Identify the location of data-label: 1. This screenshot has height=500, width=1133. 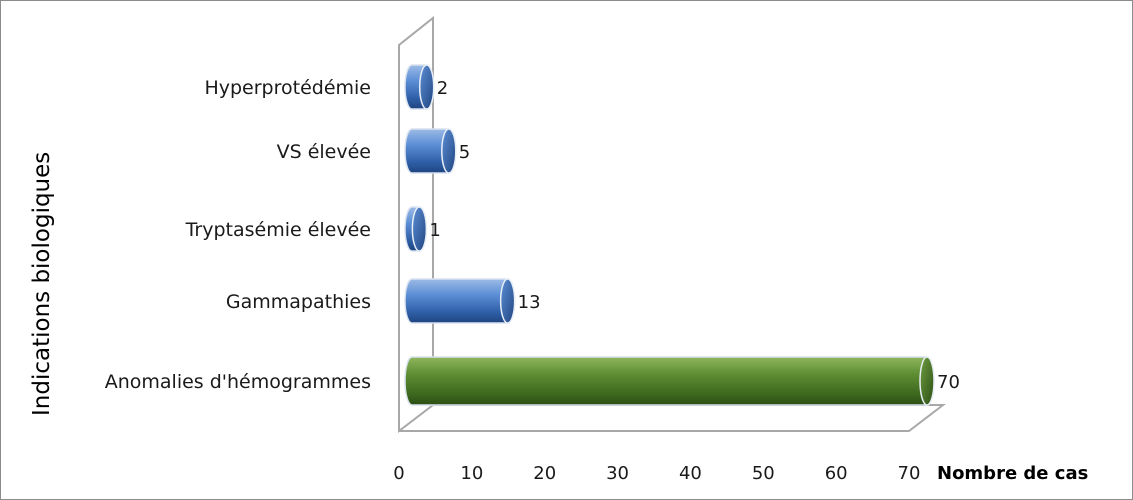
(434, 230).